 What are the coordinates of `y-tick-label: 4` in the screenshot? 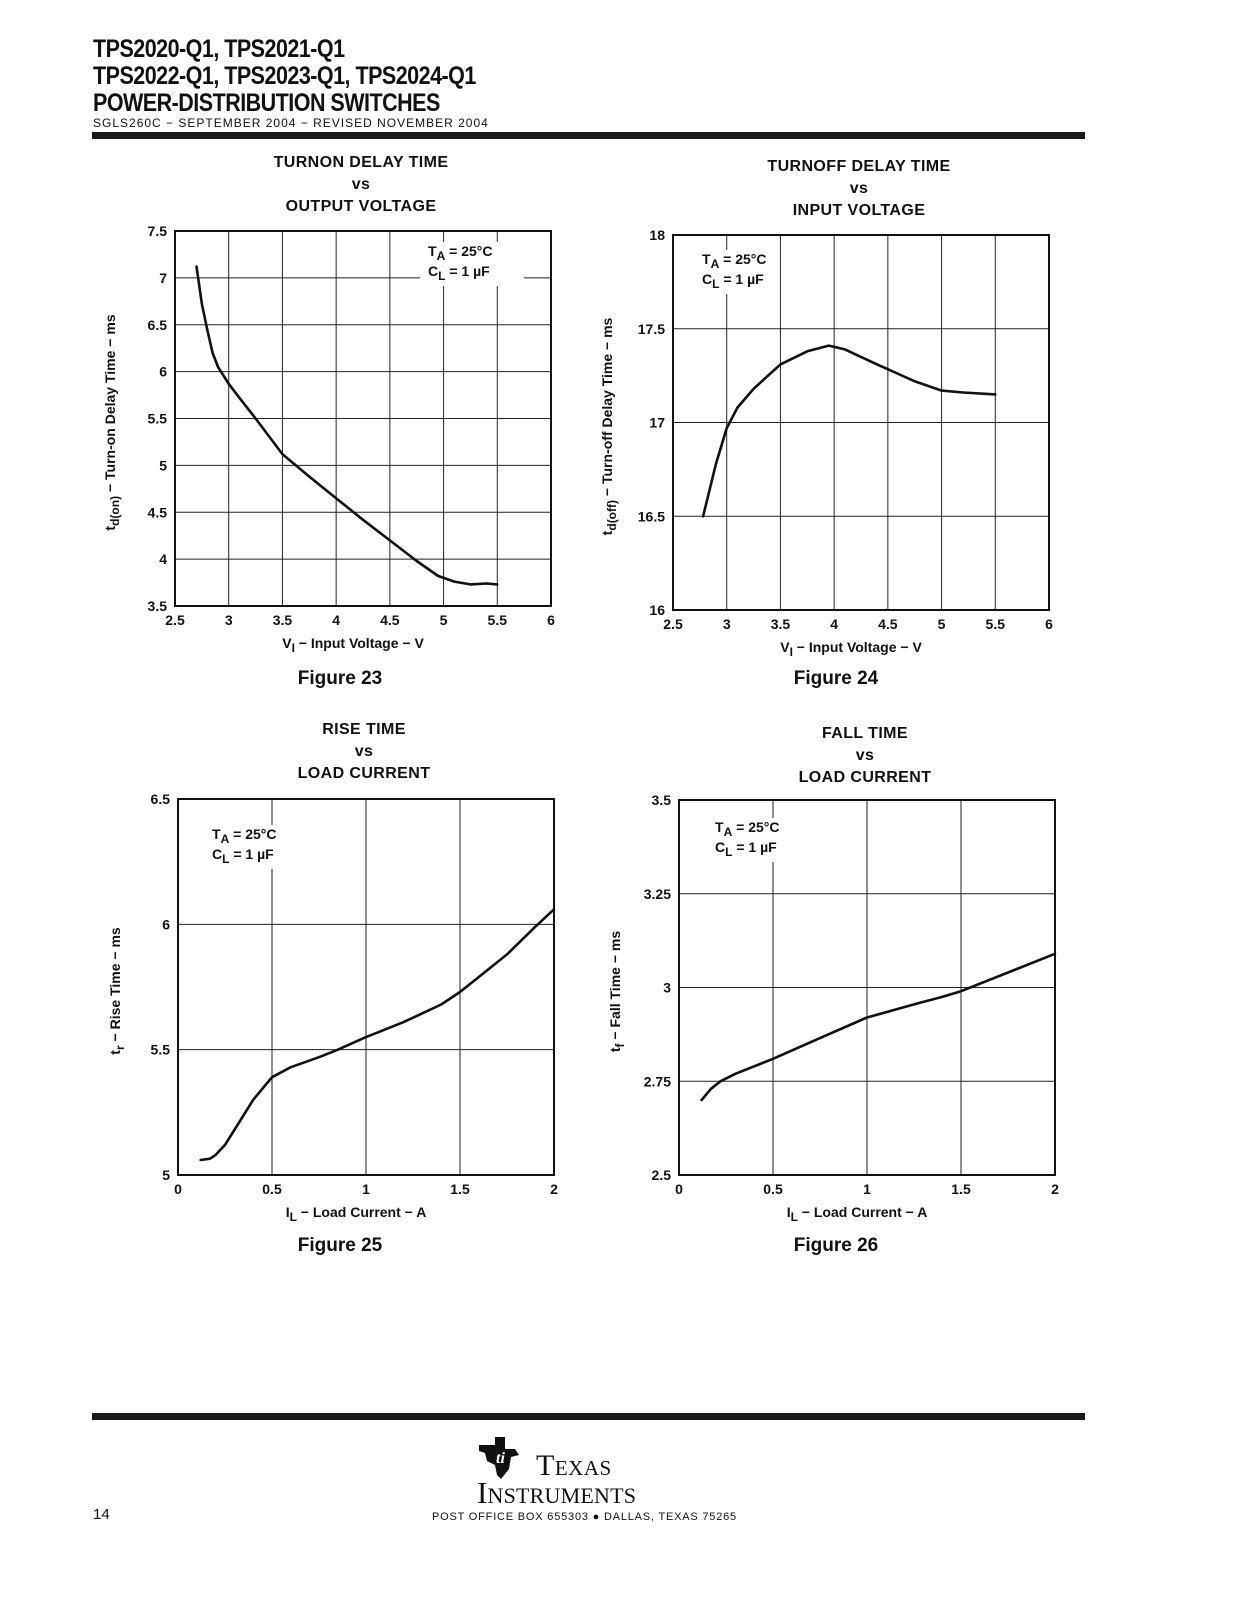 It's located at (163, 559).